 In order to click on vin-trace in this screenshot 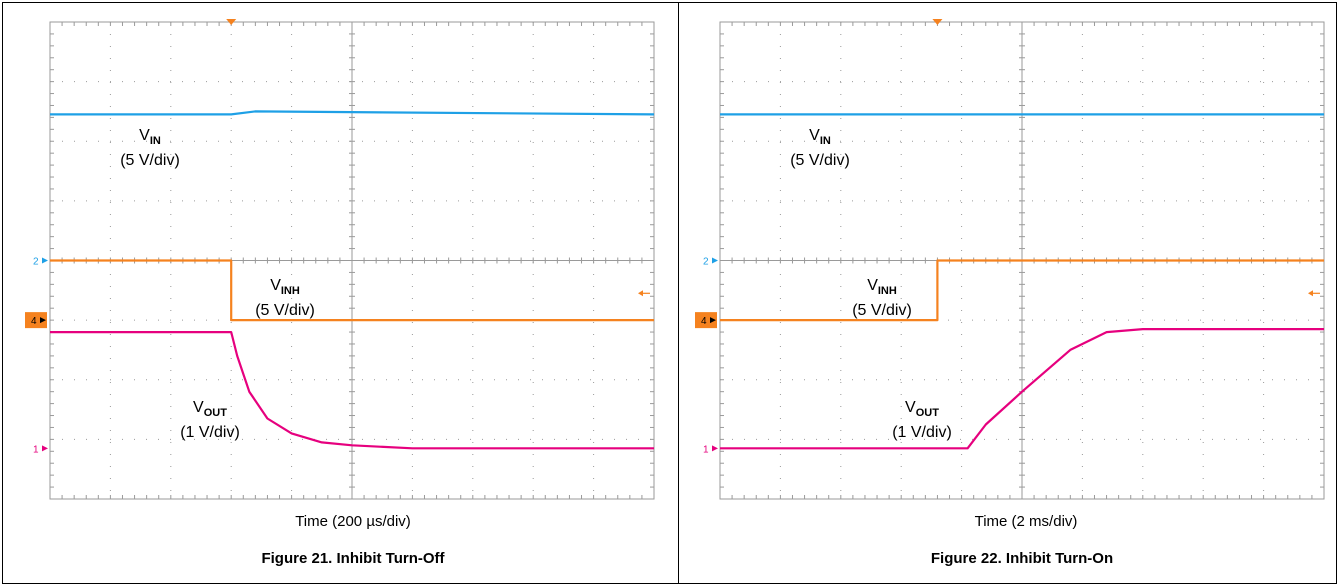, I will do `click(352, 113)`.